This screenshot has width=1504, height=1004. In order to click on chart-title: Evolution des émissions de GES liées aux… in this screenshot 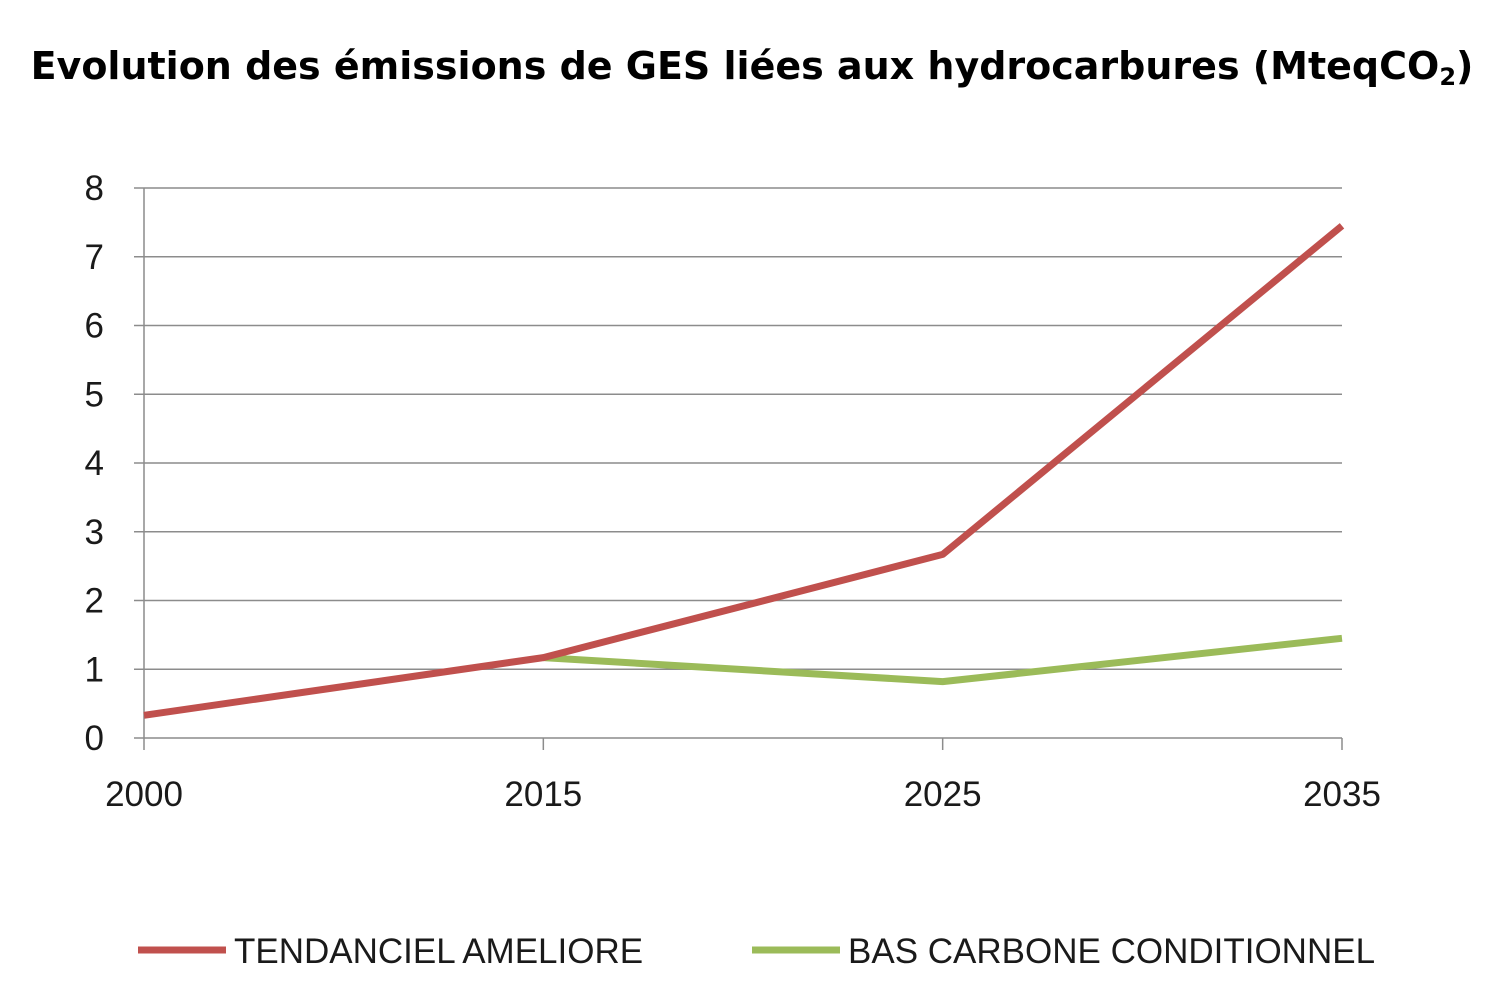, I will do `click(752, 67)`.